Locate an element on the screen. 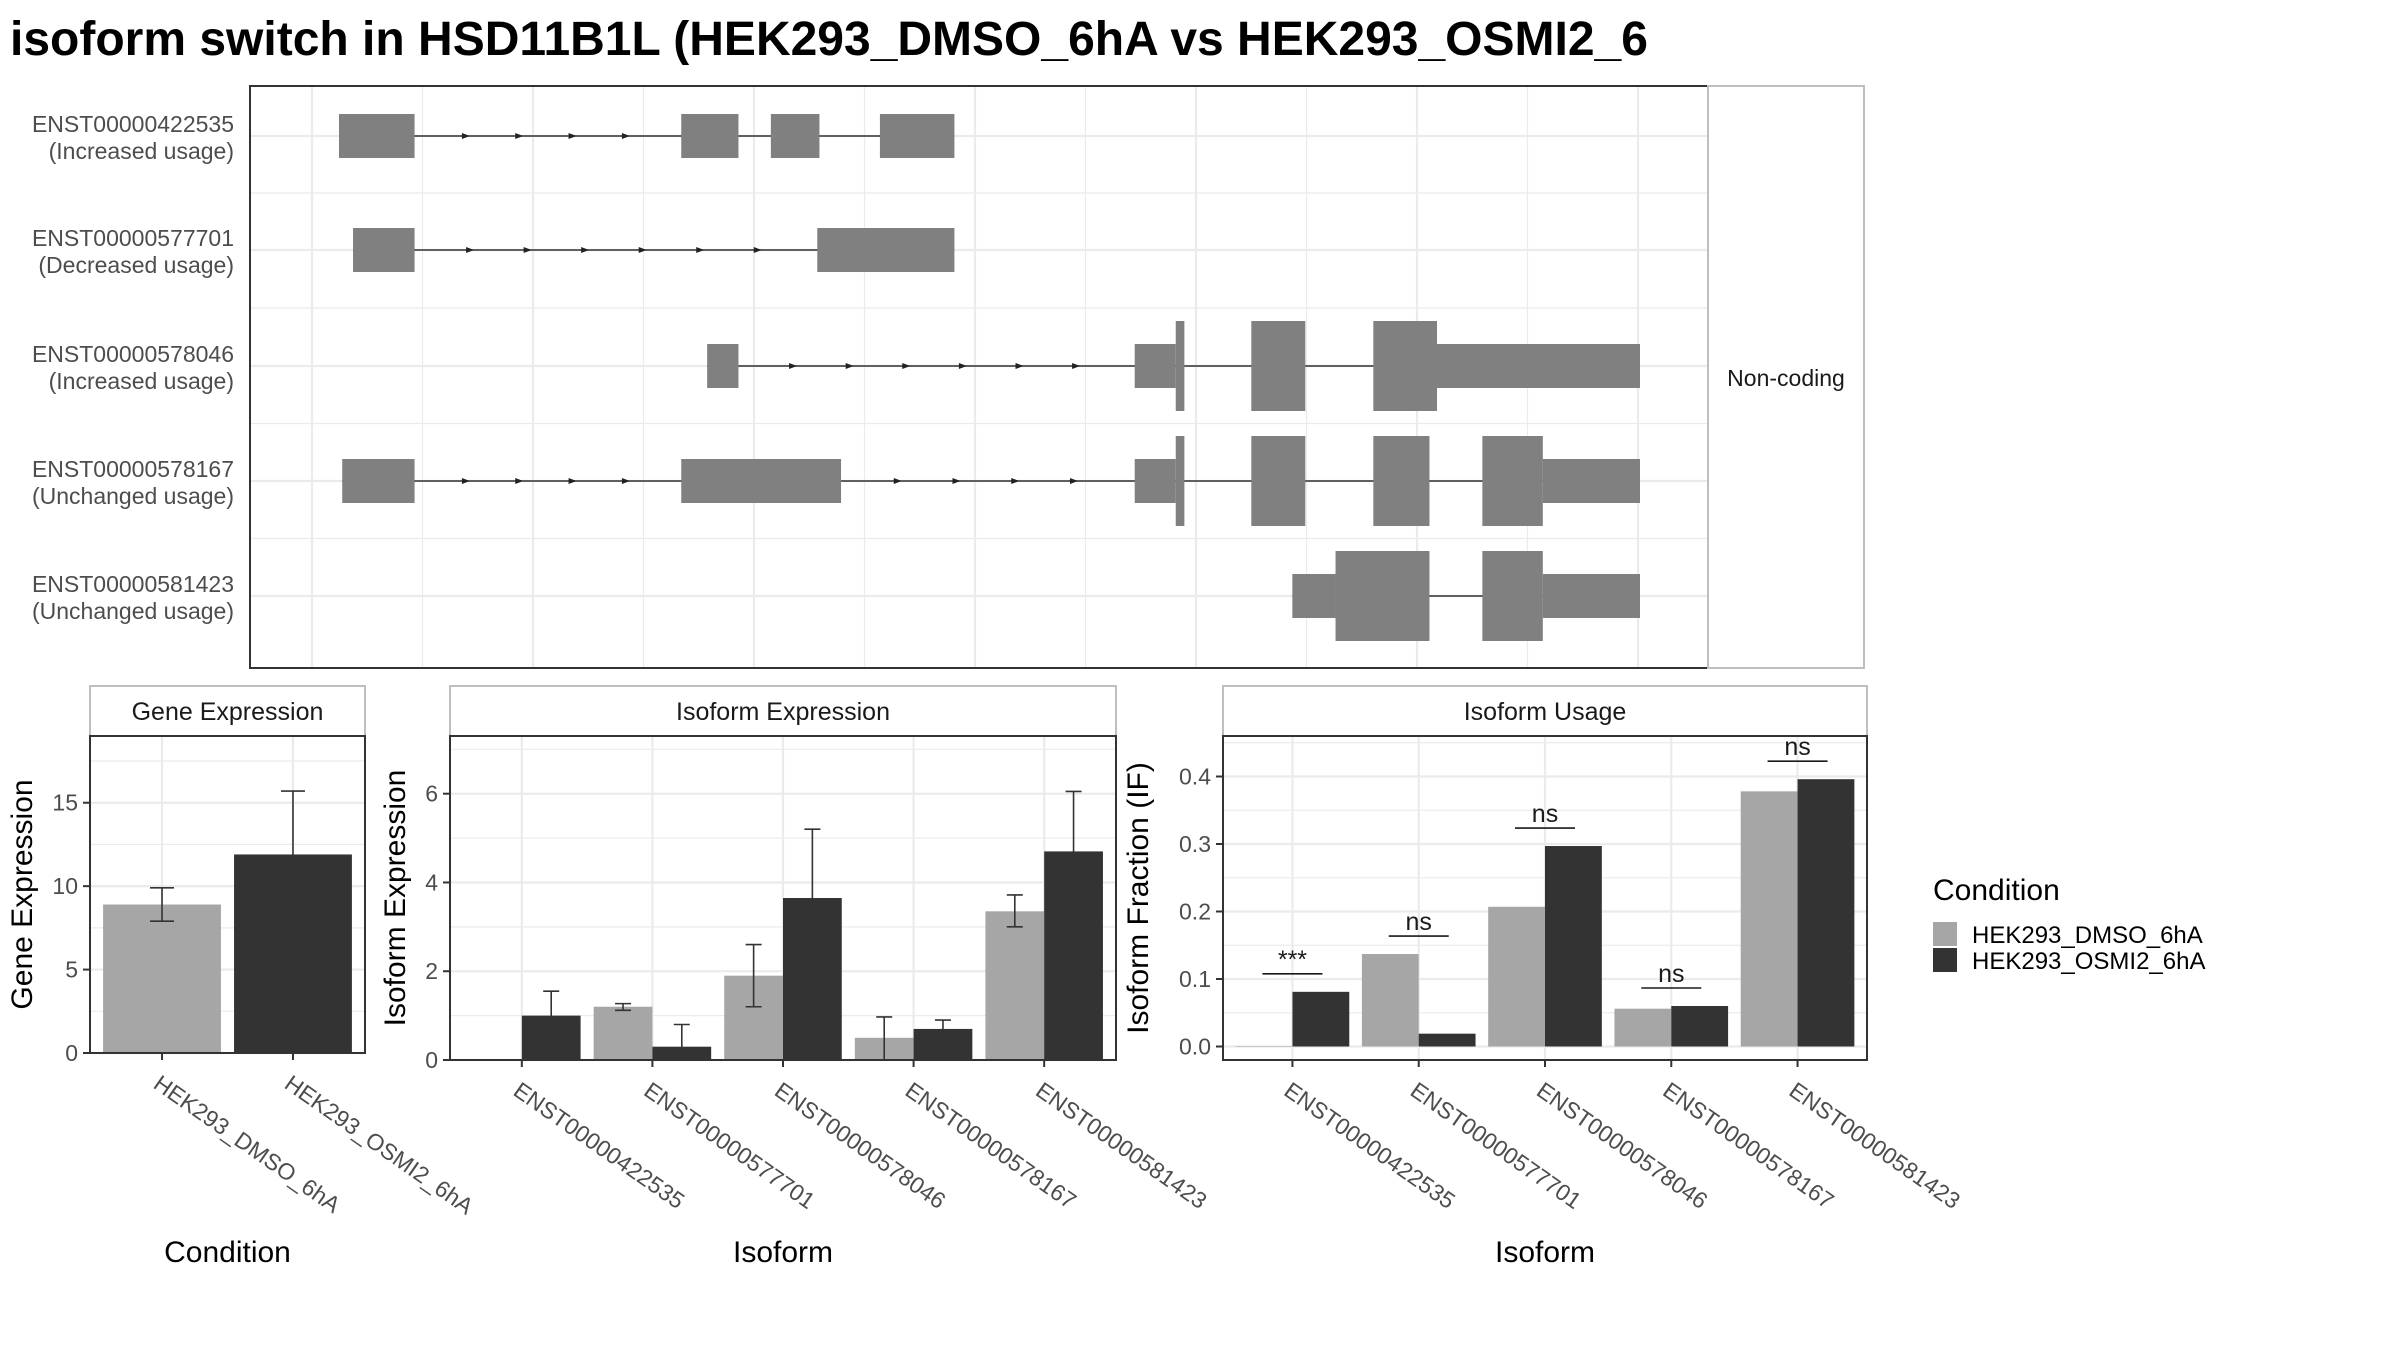  y-tick-label: 4 is located at coordinates (431, 882).